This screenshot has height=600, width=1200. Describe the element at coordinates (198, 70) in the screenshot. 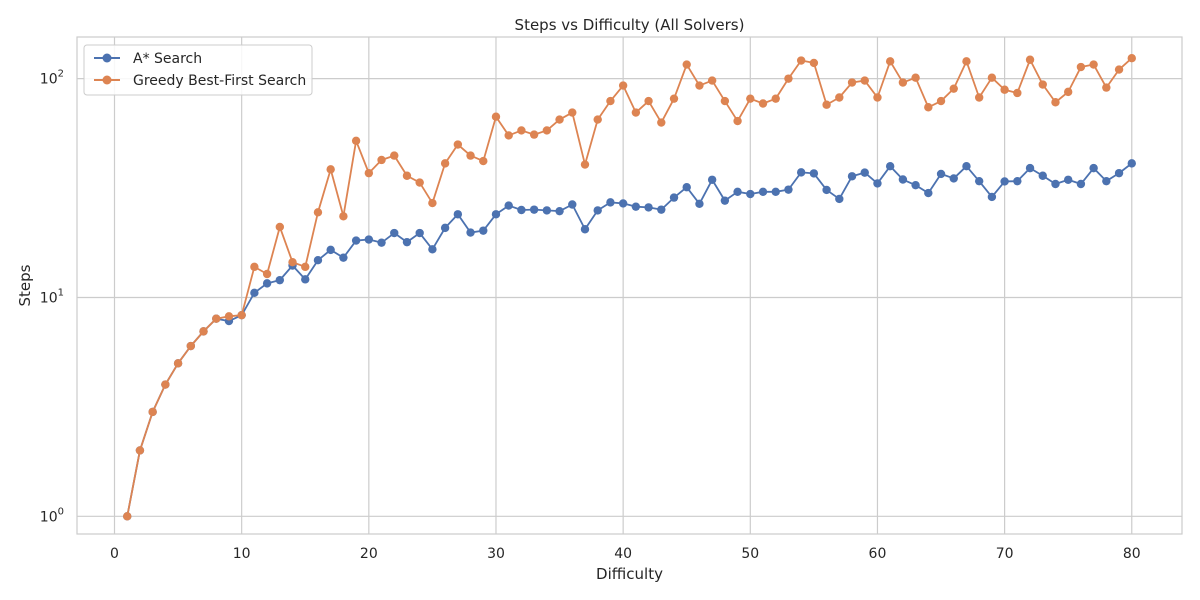

I see `legend-box` at that location.